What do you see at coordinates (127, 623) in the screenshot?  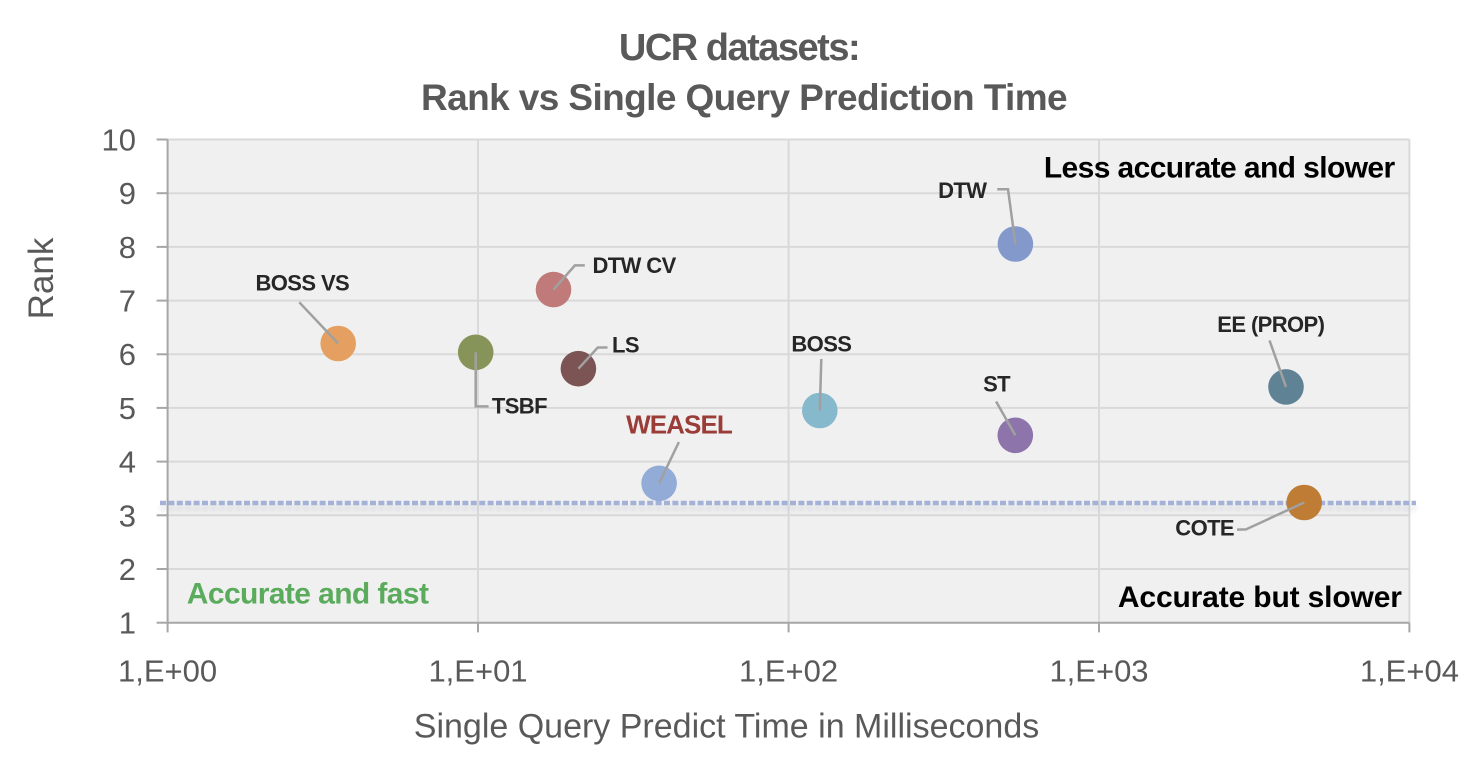 I see `svg-text: 1` at bounding box center [127, 623].